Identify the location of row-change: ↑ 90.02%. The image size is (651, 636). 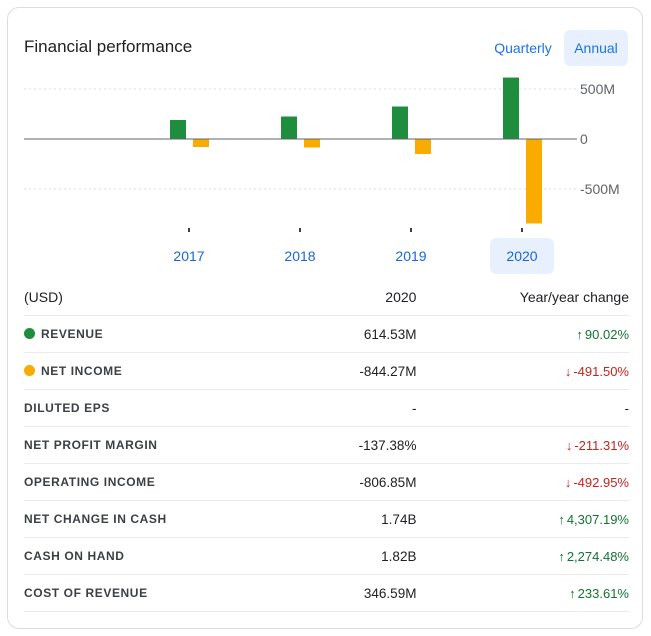
(522, 334).